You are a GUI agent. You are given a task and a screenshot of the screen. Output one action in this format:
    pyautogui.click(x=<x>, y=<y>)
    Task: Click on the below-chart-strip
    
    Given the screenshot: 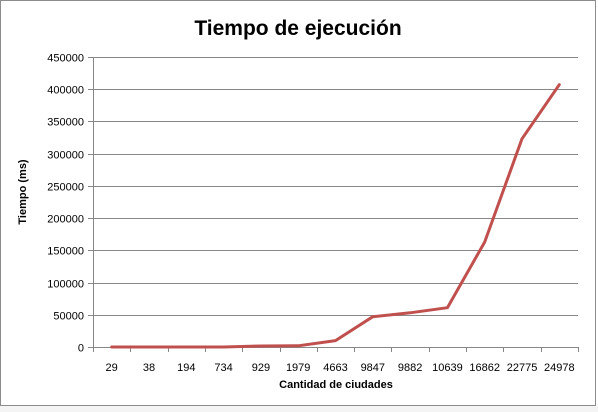 What is the action you would take?
    pyautogui.click(x=299, y=409)
    